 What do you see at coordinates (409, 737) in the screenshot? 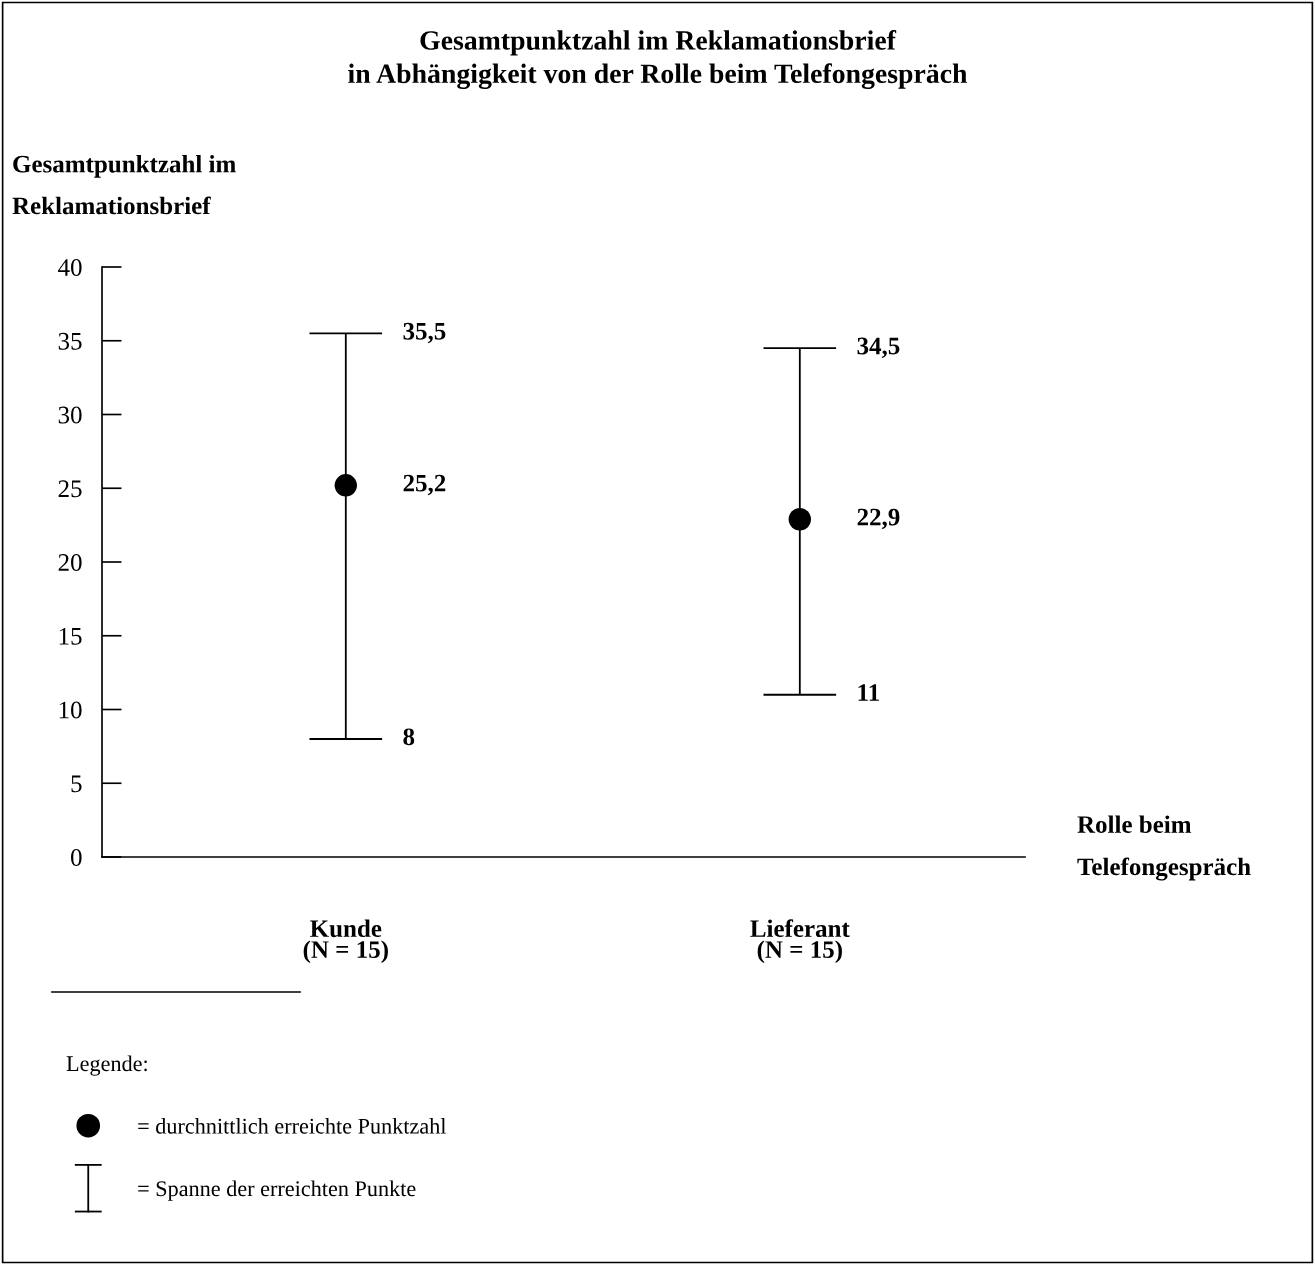
I see `annotation: 8` at bounding box center [409, 737].